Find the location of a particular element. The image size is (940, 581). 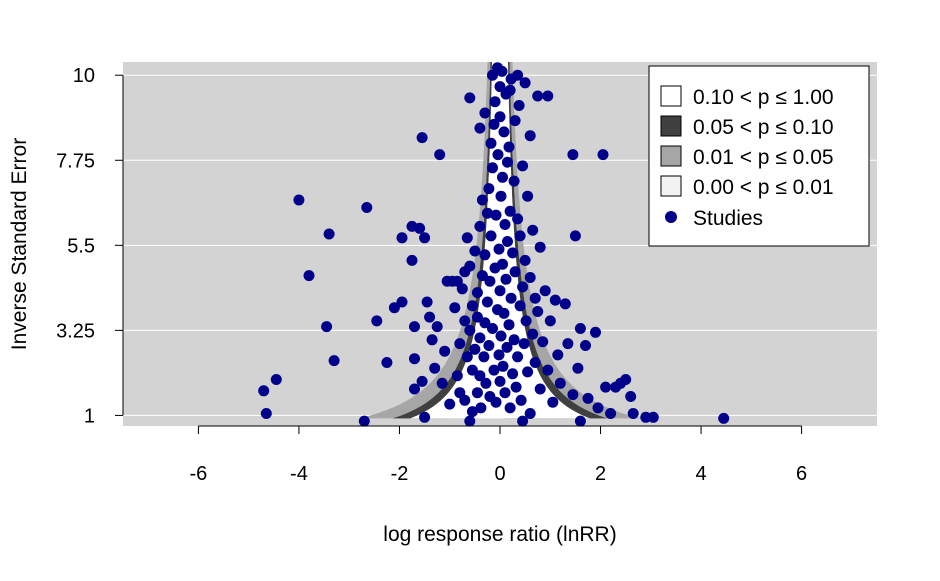

x-tick-label: 0 is located at coordinates (499, 474).